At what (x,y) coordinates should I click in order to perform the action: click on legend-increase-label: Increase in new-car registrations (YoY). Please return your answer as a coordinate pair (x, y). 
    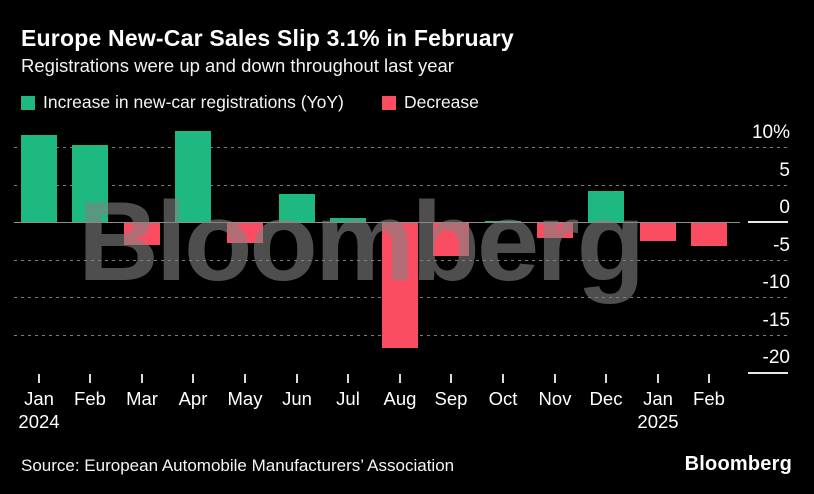
    Looking at the image, I should click on (193, 102).